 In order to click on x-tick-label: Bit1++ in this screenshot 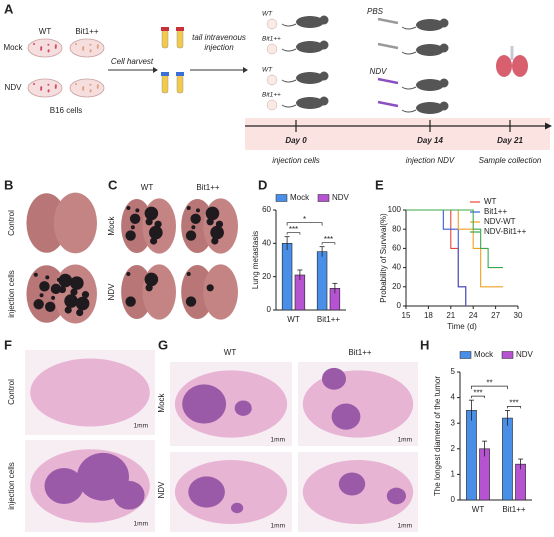, I will do `click(328, 319)`.